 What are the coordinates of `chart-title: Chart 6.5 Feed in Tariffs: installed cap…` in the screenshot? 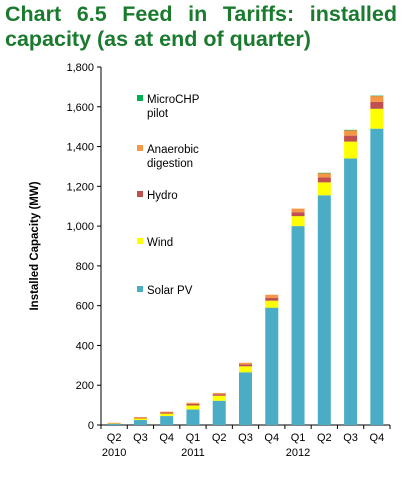 It's located at (201, 26).